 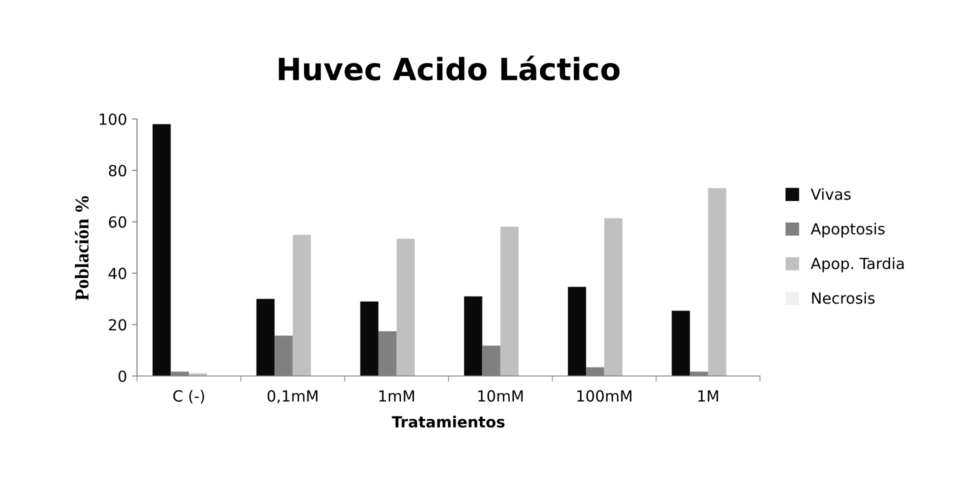 What do you see at coordinates (448, 422) in the screenshot?
I see `x-axis-title: Tratamientos` at bounding box center [448, 422].